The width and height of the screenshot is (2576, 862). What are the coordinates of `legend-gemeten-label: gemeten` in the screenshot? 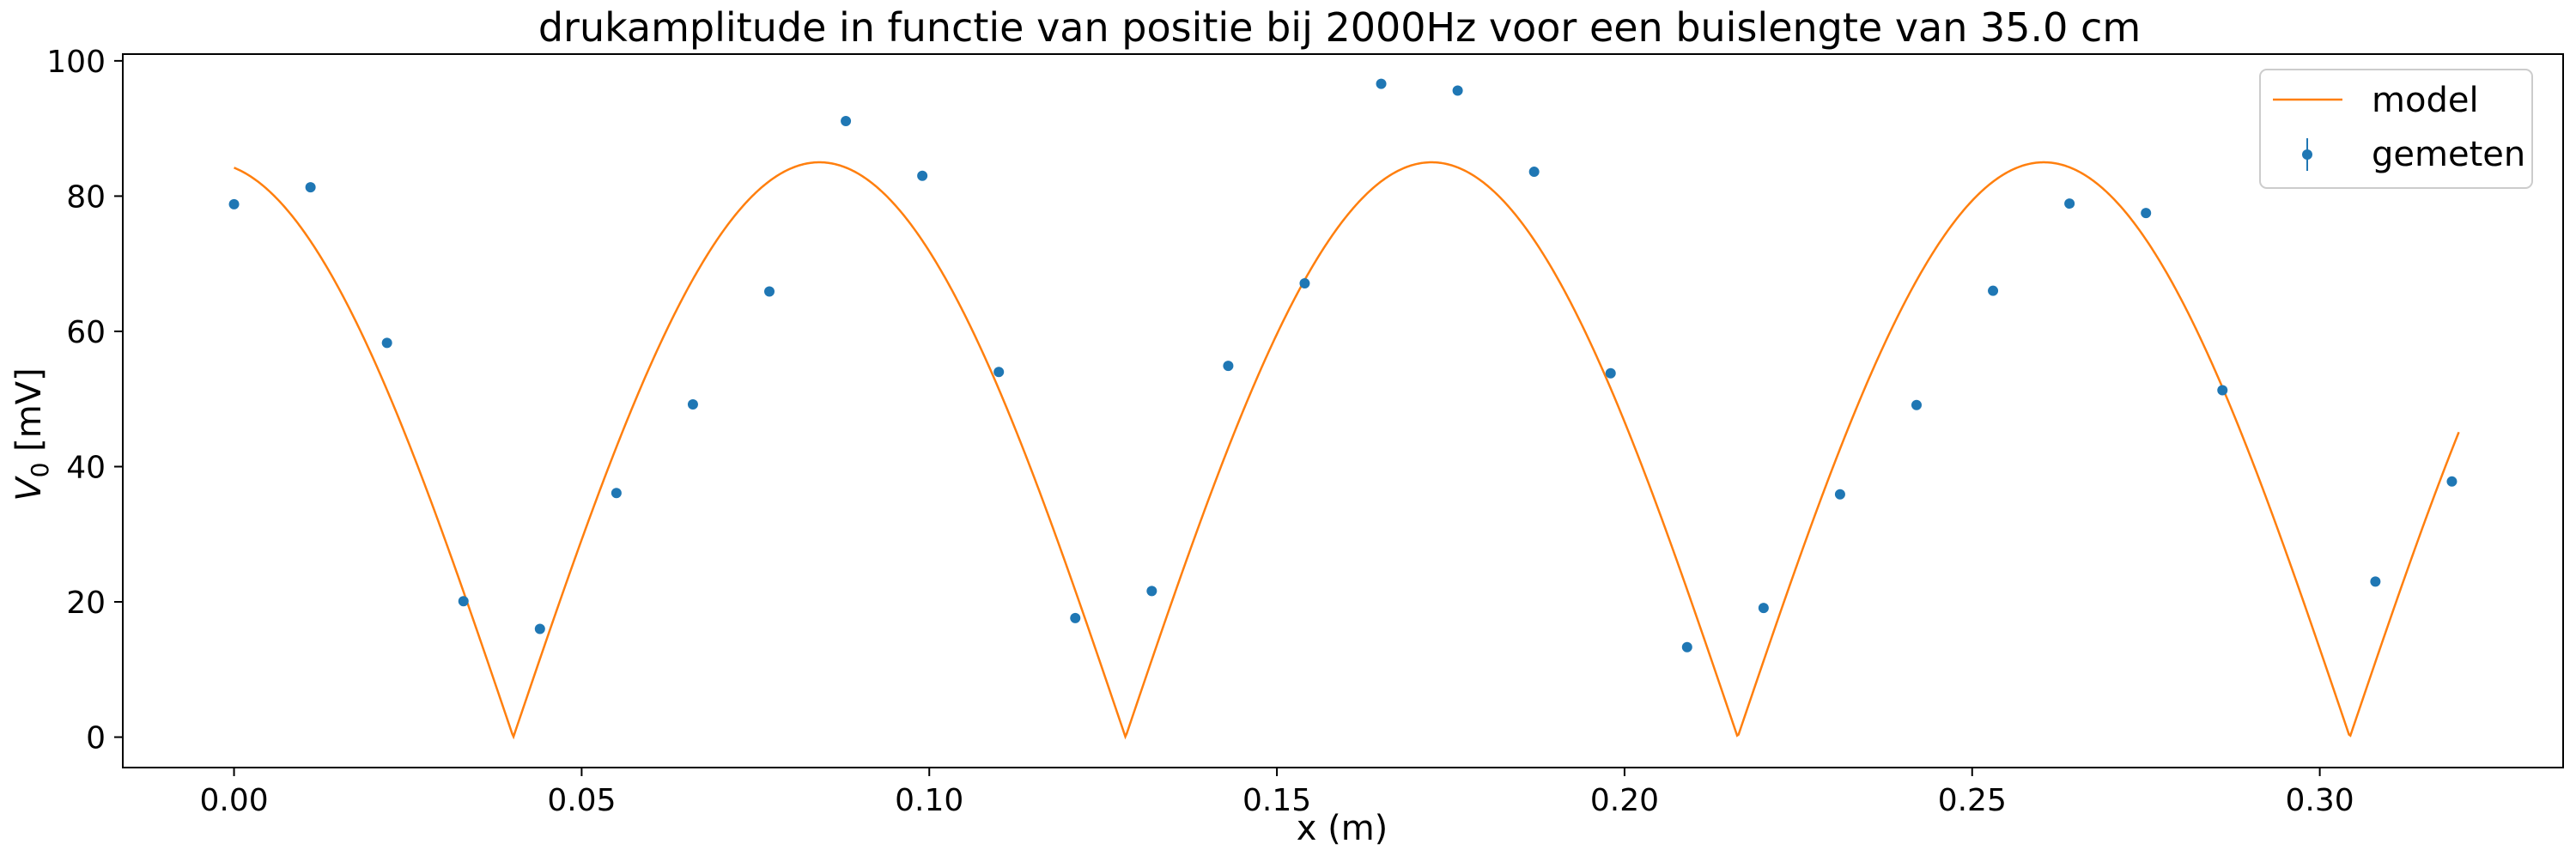 It's located at (2449, 154).